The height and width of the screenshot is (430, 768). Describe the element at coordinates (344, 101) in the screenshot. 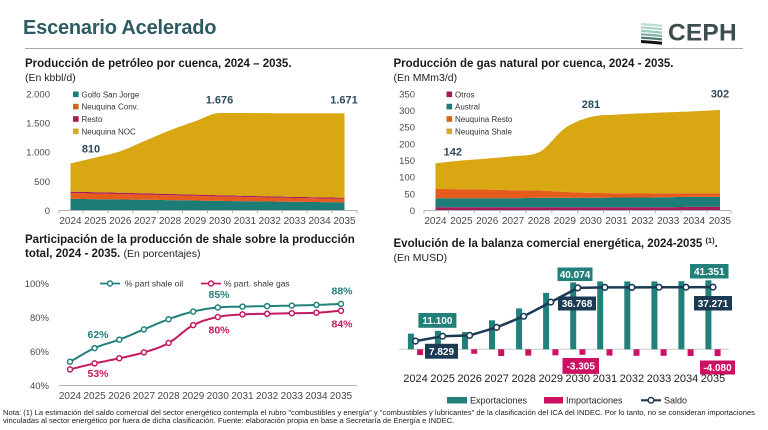

I see `svg-text: 1.671` at that location.